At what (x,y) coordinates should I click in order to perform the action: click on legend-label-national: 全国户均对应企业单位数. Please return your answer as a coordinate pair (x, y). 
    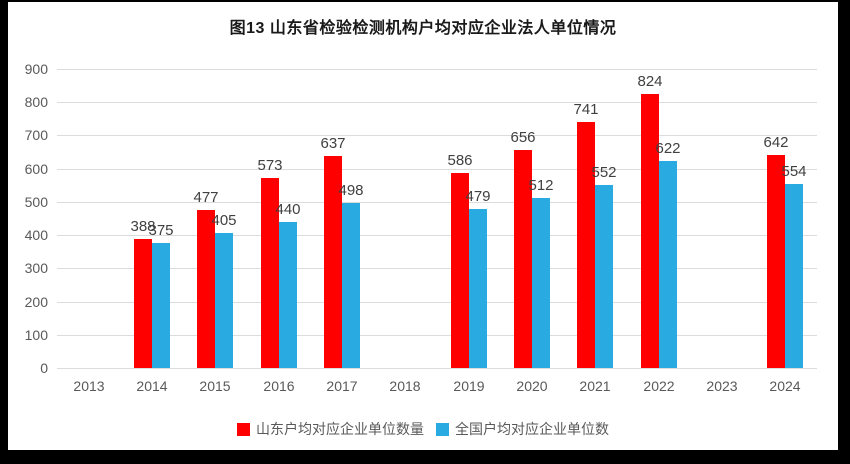
    Looking at the image, I should click on (532, 429).